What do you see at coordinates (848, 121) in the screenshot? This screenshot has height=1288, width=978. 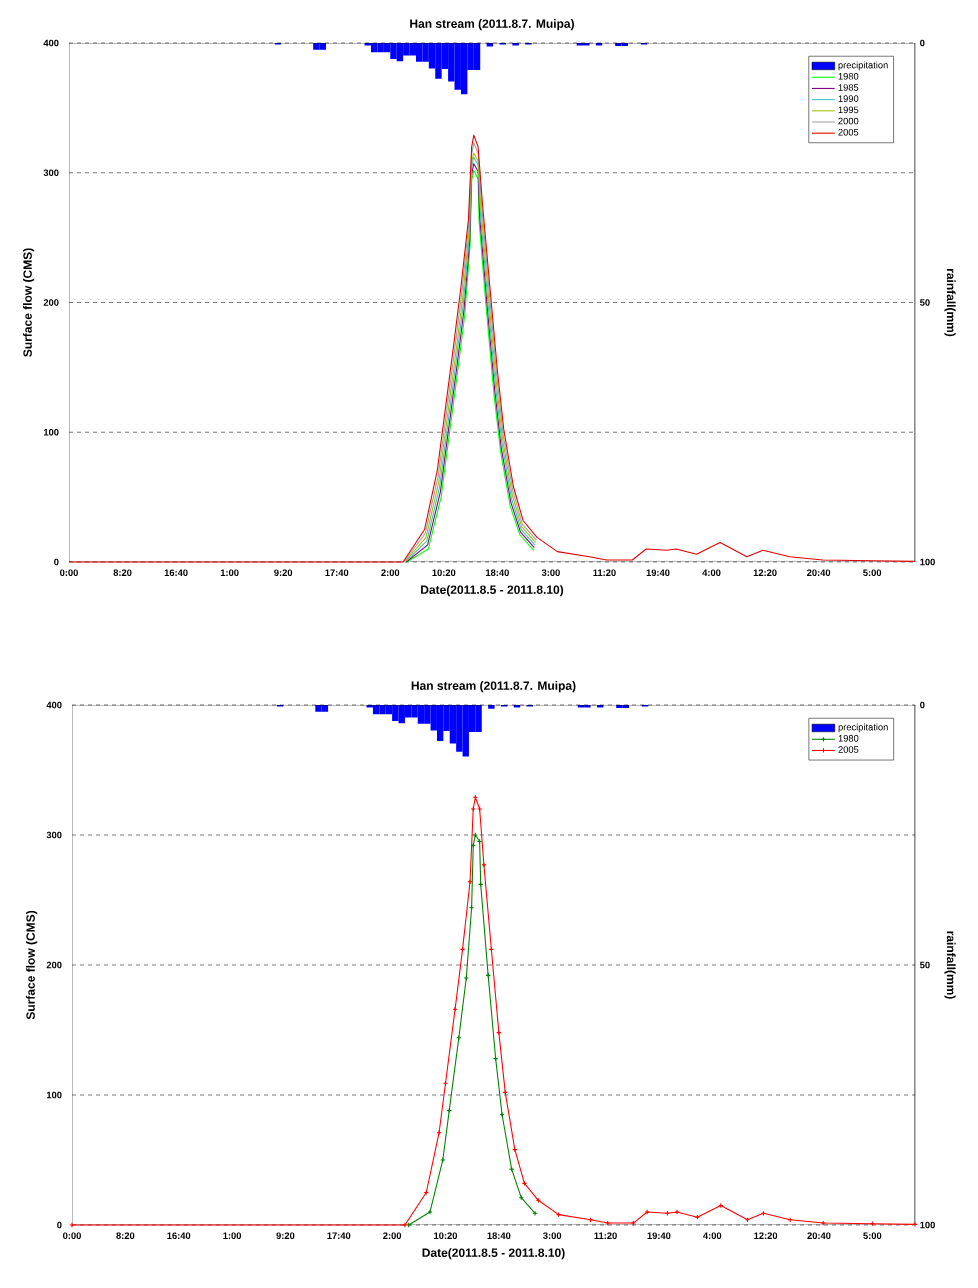 I see `legend-label: 2000` at bounding box center [848, 121].